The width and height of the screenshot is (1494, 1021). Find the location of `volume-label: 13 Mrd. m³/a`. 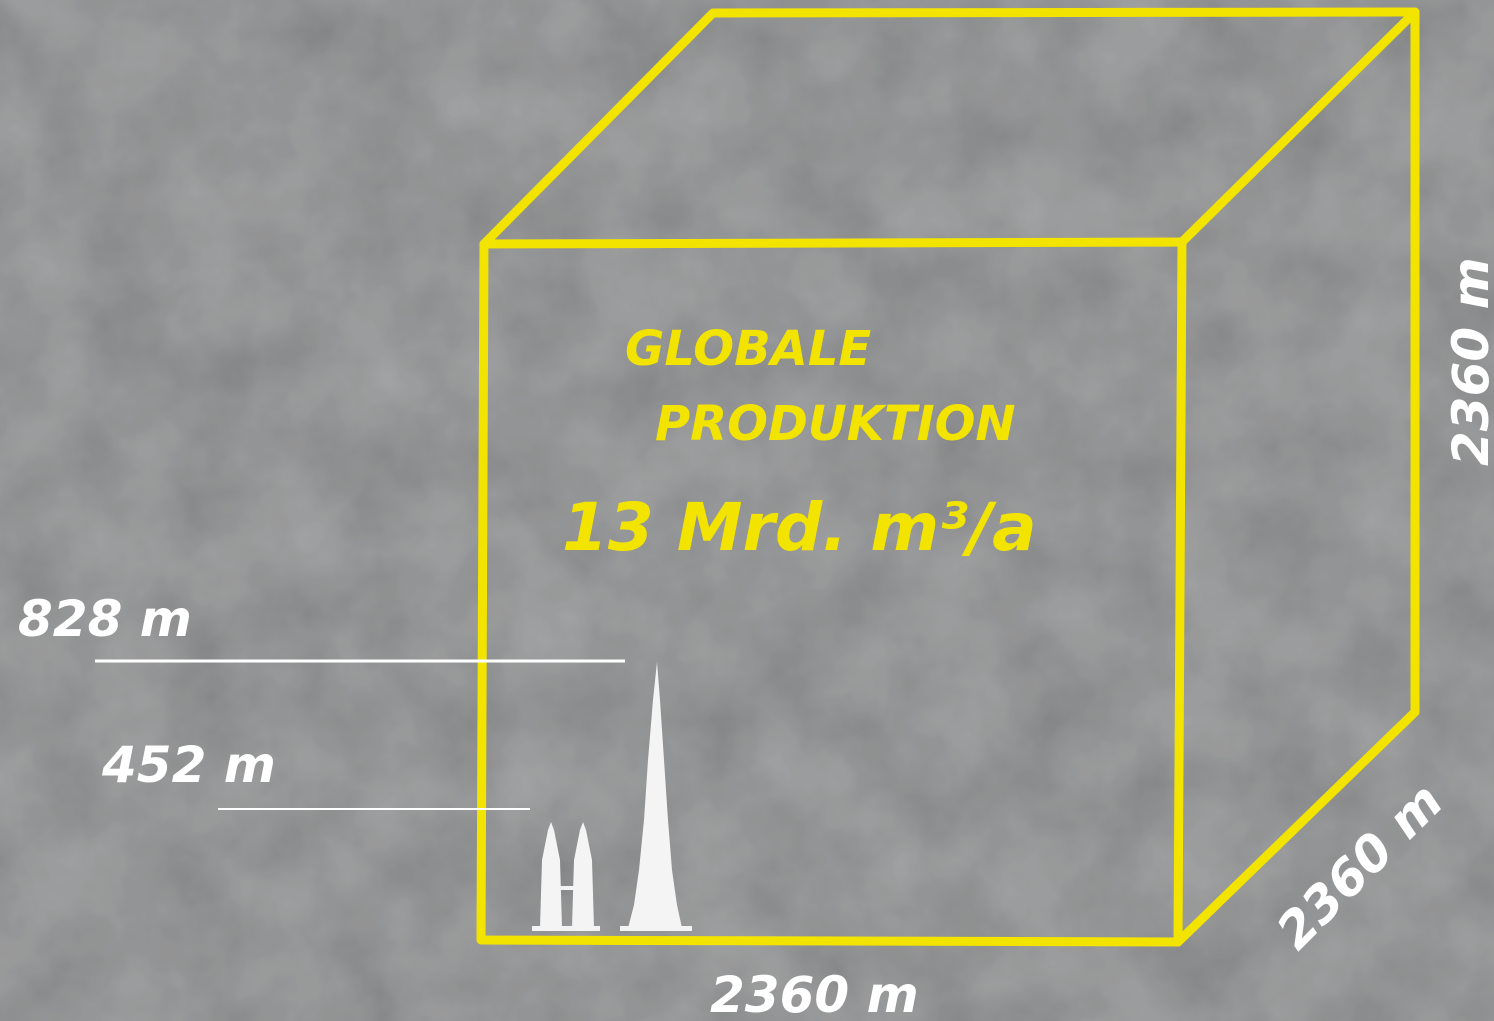

volume-label: 13 Mrd. m³/a is located at coordinates (799, 527).